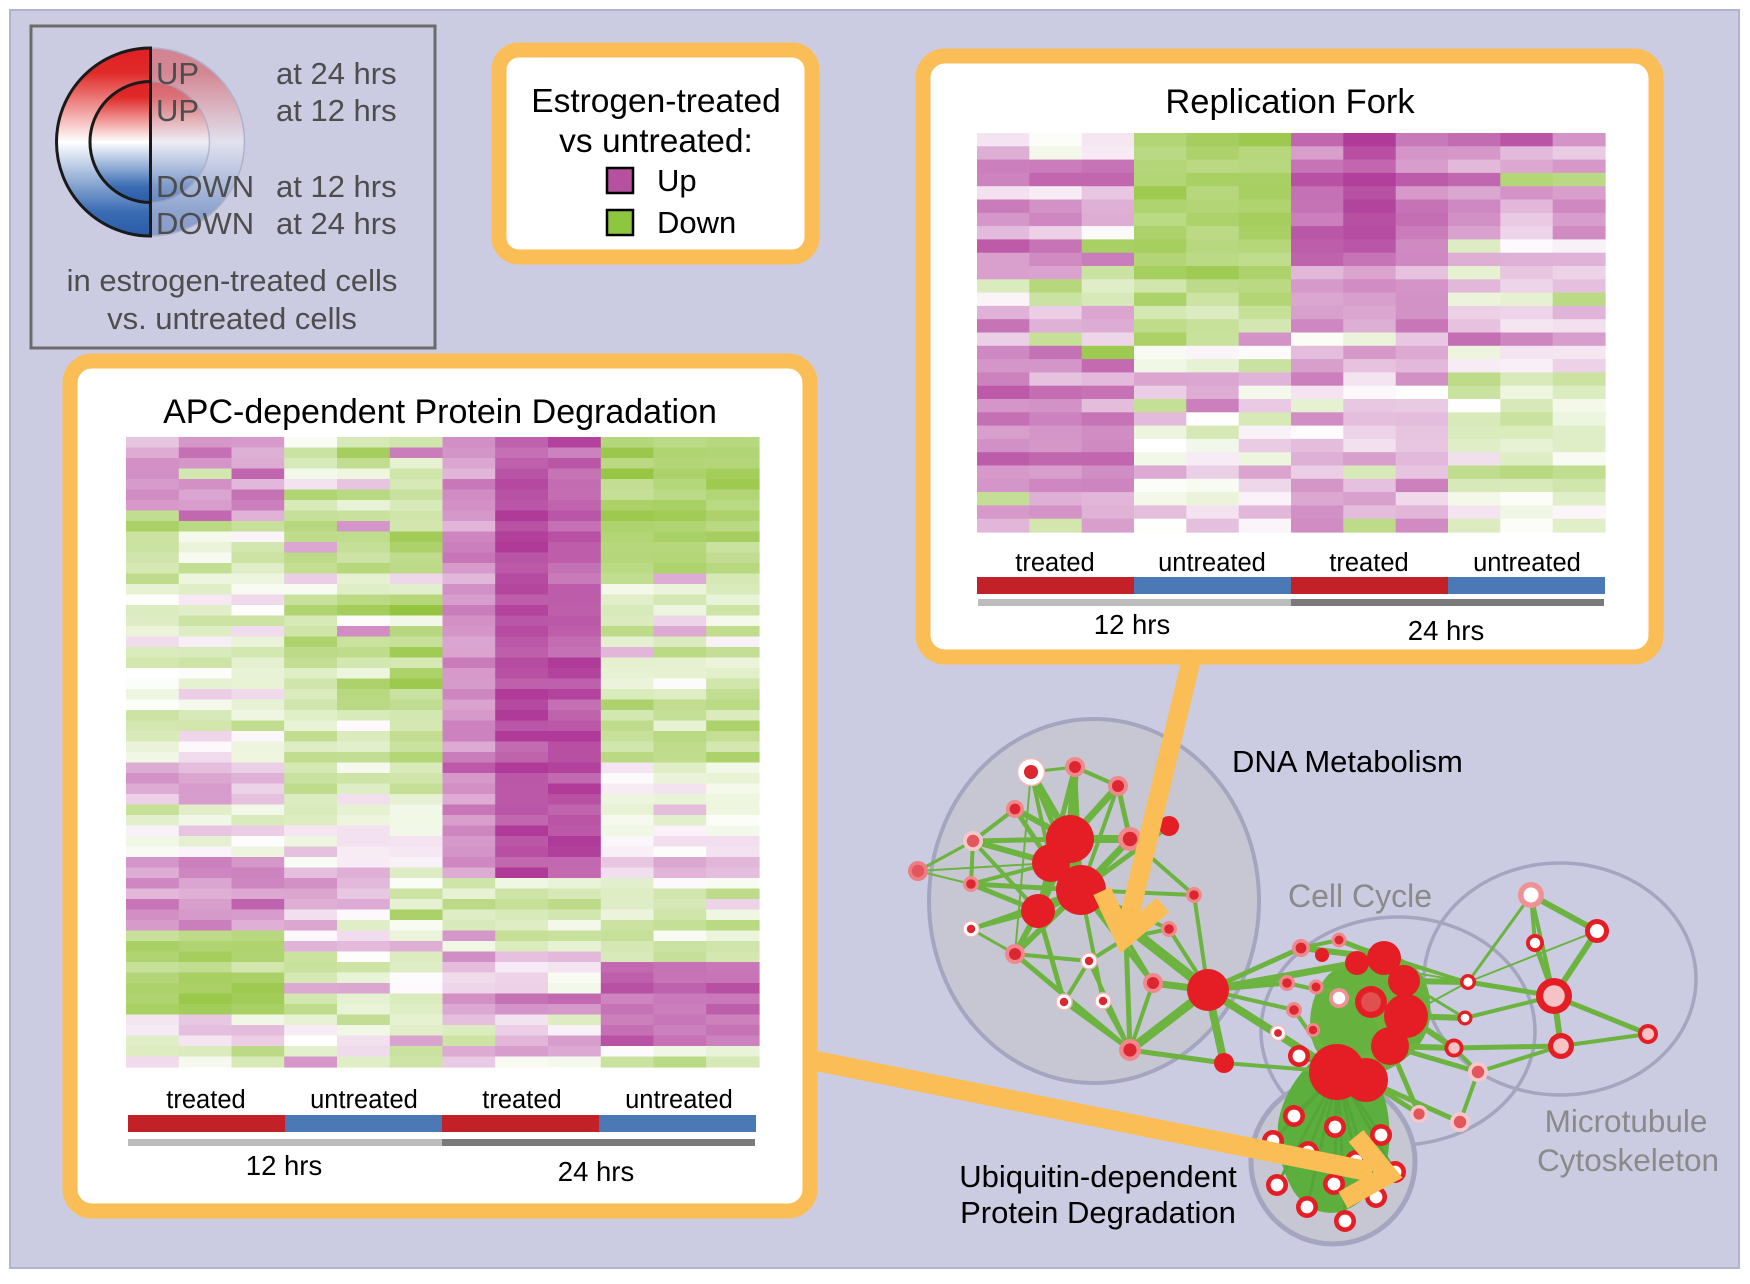 The height and width of the screenshot is (1284, 1750). What do you see at coordinates (232, 318) in the screenshot?
I see `svg-text: vs. untreated cells` at bounding box center [232, 318].